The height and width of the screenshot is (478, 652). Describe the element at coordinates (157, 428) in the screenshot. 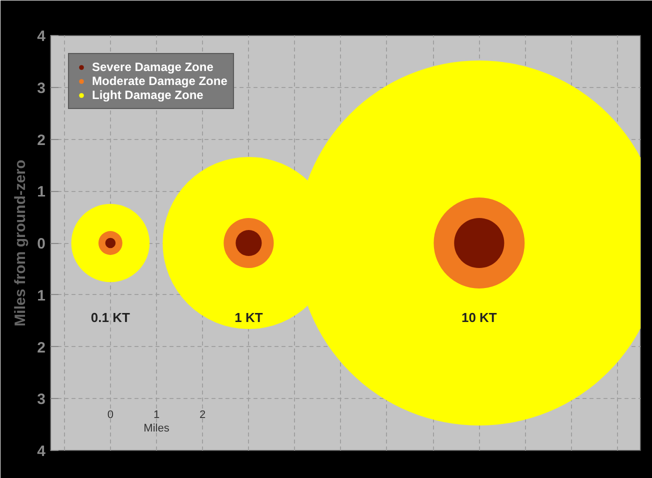

I see `x-axis-title: Miles` at that location.